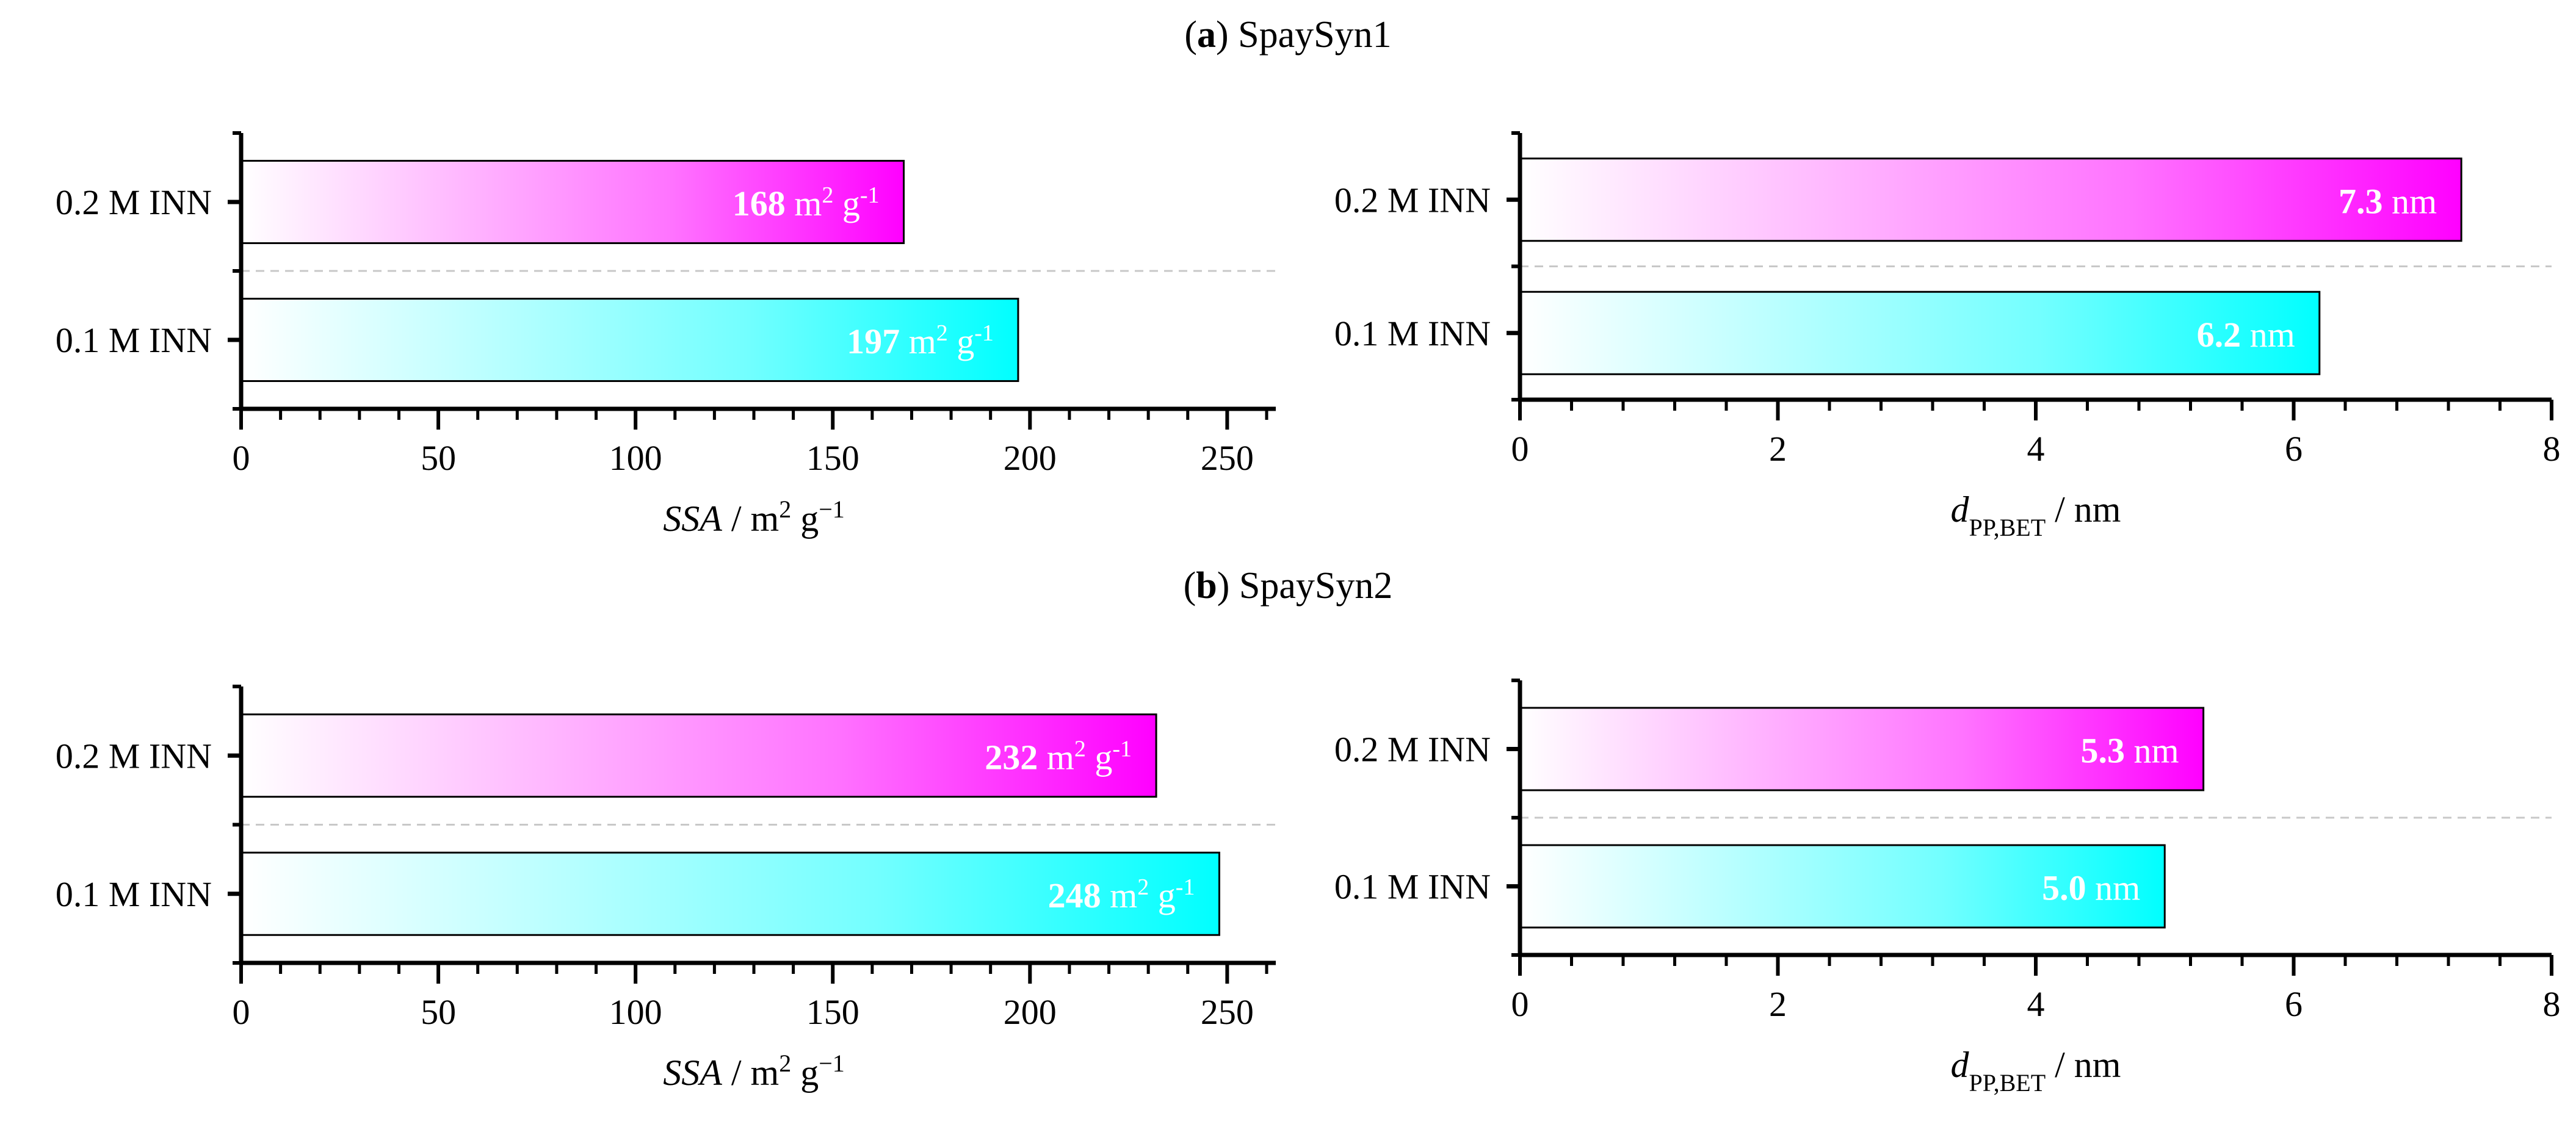  Describe the element at coordinates (2083, 1065) in the screenshot. I see `chart-b-dpp-xlabel-rest: / nm` at that location.